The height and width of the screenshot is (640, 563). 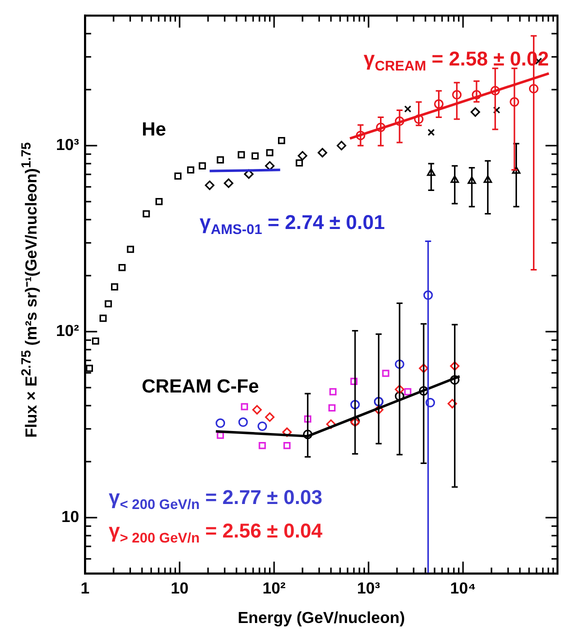 I want to click on y-tick-label: 10², so click(x=68, y=331).